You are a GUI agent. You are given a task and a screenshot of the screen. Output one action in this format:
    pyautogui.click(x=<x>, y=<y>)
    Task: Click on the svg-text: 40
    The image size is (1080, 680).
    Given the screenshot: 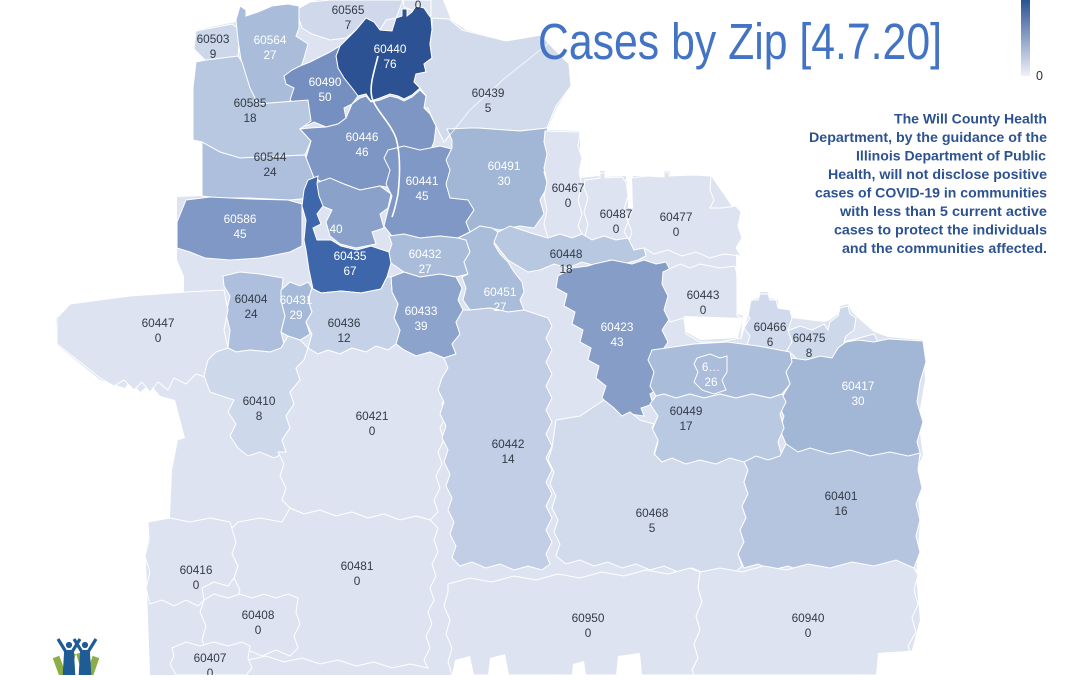 What is the action you would take?
    pyautogui.click(x=336, y=229)
    